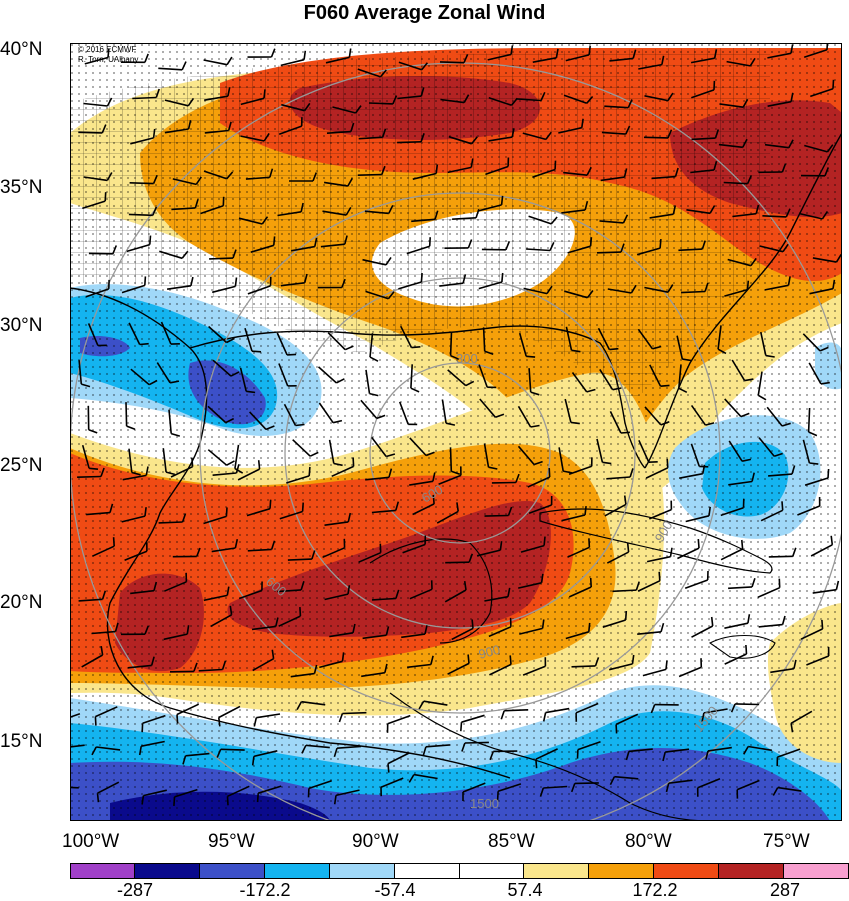 The height and width of the screenshot is (901, 849). What do you see at coordinates (785, 890) in the screenshot?
I see `colorbar-label-6: 287` at bounding box center [785, 890].